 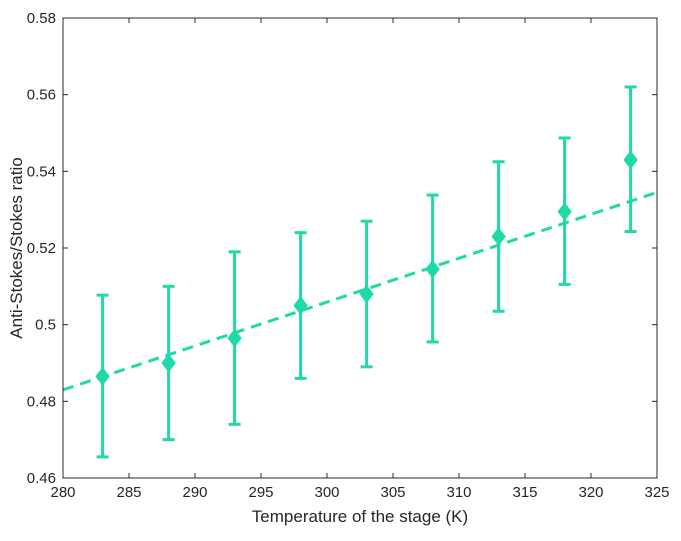 What do you see at coordinates (260, 492) in the screenshot?
I see `x-tick-label: 295` at bounding box center [260, 492].